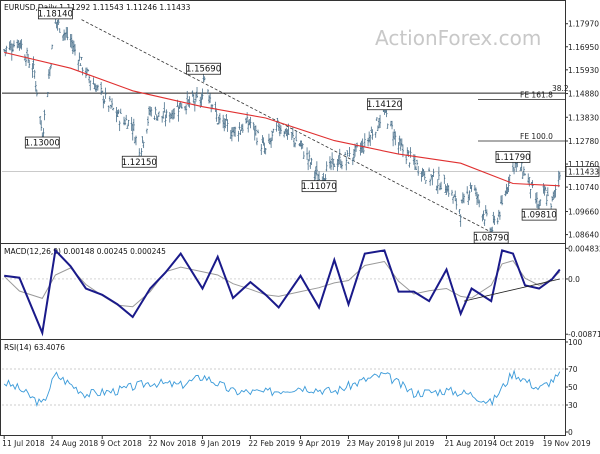 This screenshot has height=454, width=600. Describe the element at coordinates (416, 443) in the screenshot. I see `x-date-tick: 8 Jul 2019` at that location.